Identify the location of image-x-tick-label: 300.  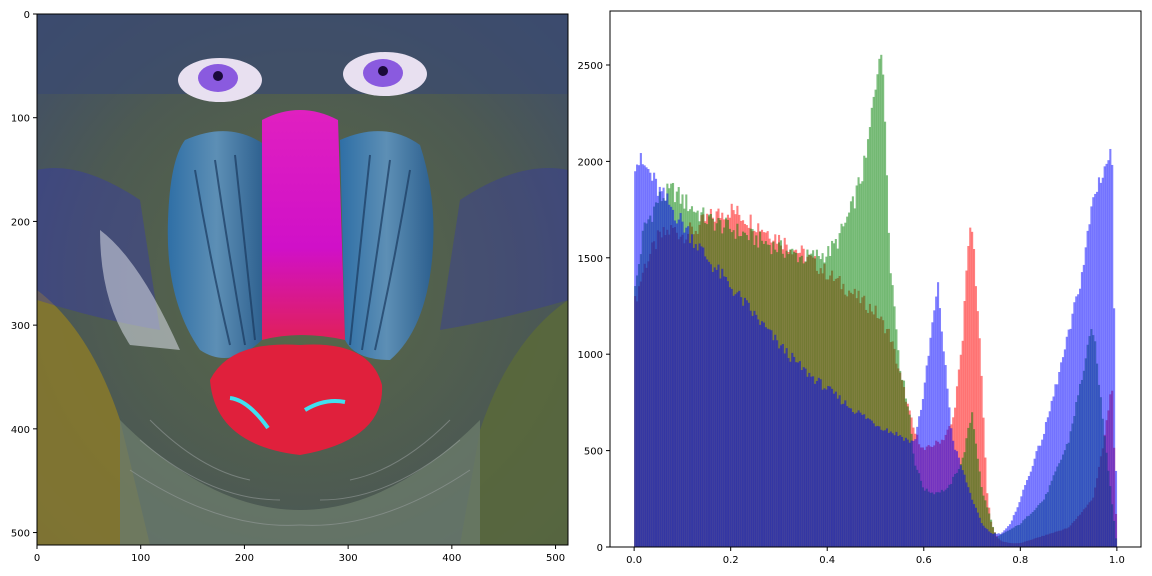
(348, 558).